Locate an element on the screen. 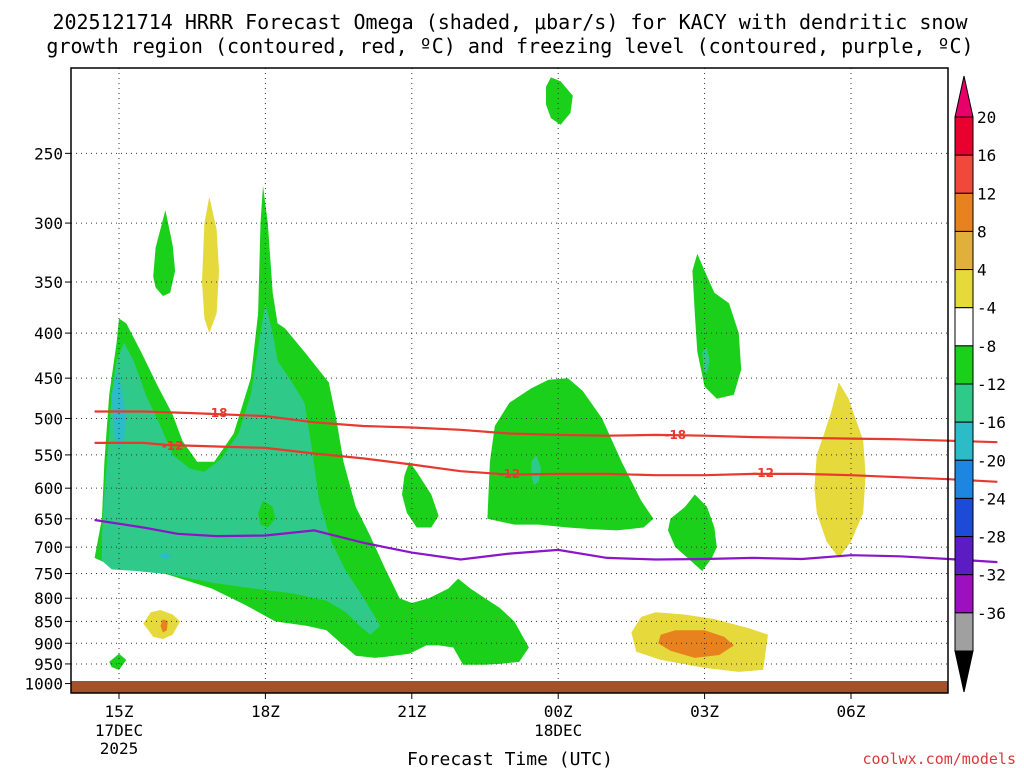 Image resolution: width=1024 pixels, height=768 pixels. x-tick-year-15Z: 2025 is located at coordinates (119, 748).